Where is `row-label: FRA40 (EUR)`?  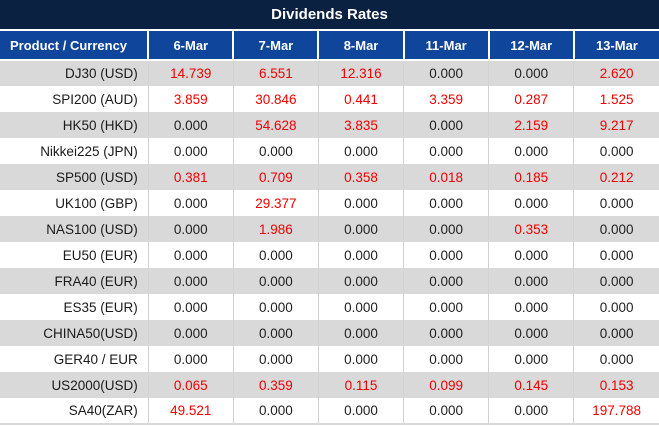 row-label: FRA40 (EUR) is located at coordinates (74, 281).